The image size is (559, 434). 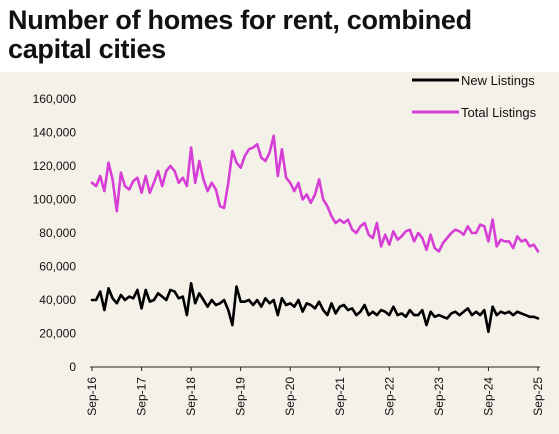 I want to click on x-tick-label: Sep-23, so click(x=439, y=396).